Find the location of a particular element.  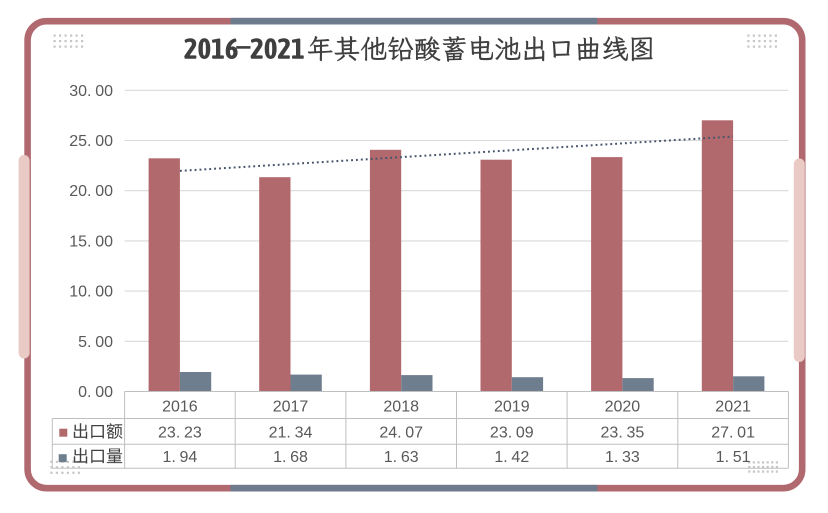

svg-text:10.00: 10. 00 is located at coordinates (91, 292).